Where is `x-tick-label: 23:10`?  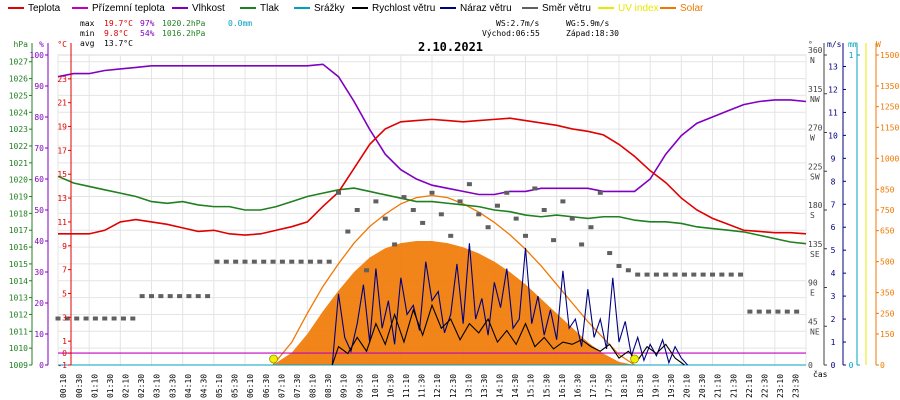
x-tick-label: 23:10 is located at coordinates (780, 386).